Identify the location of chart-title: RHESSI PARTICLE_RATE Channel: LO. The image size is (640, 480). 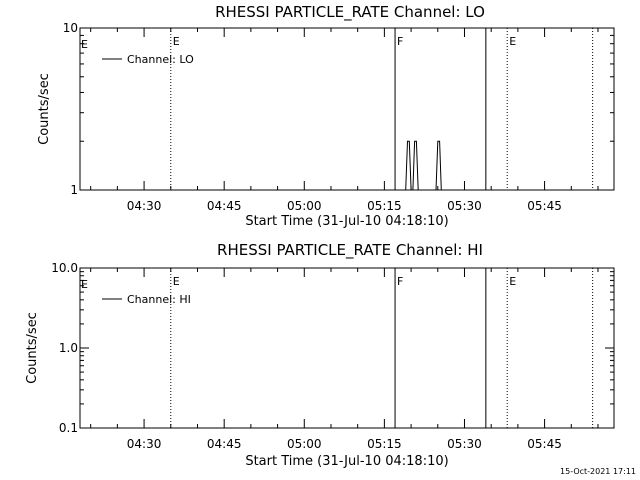
(350, 12).